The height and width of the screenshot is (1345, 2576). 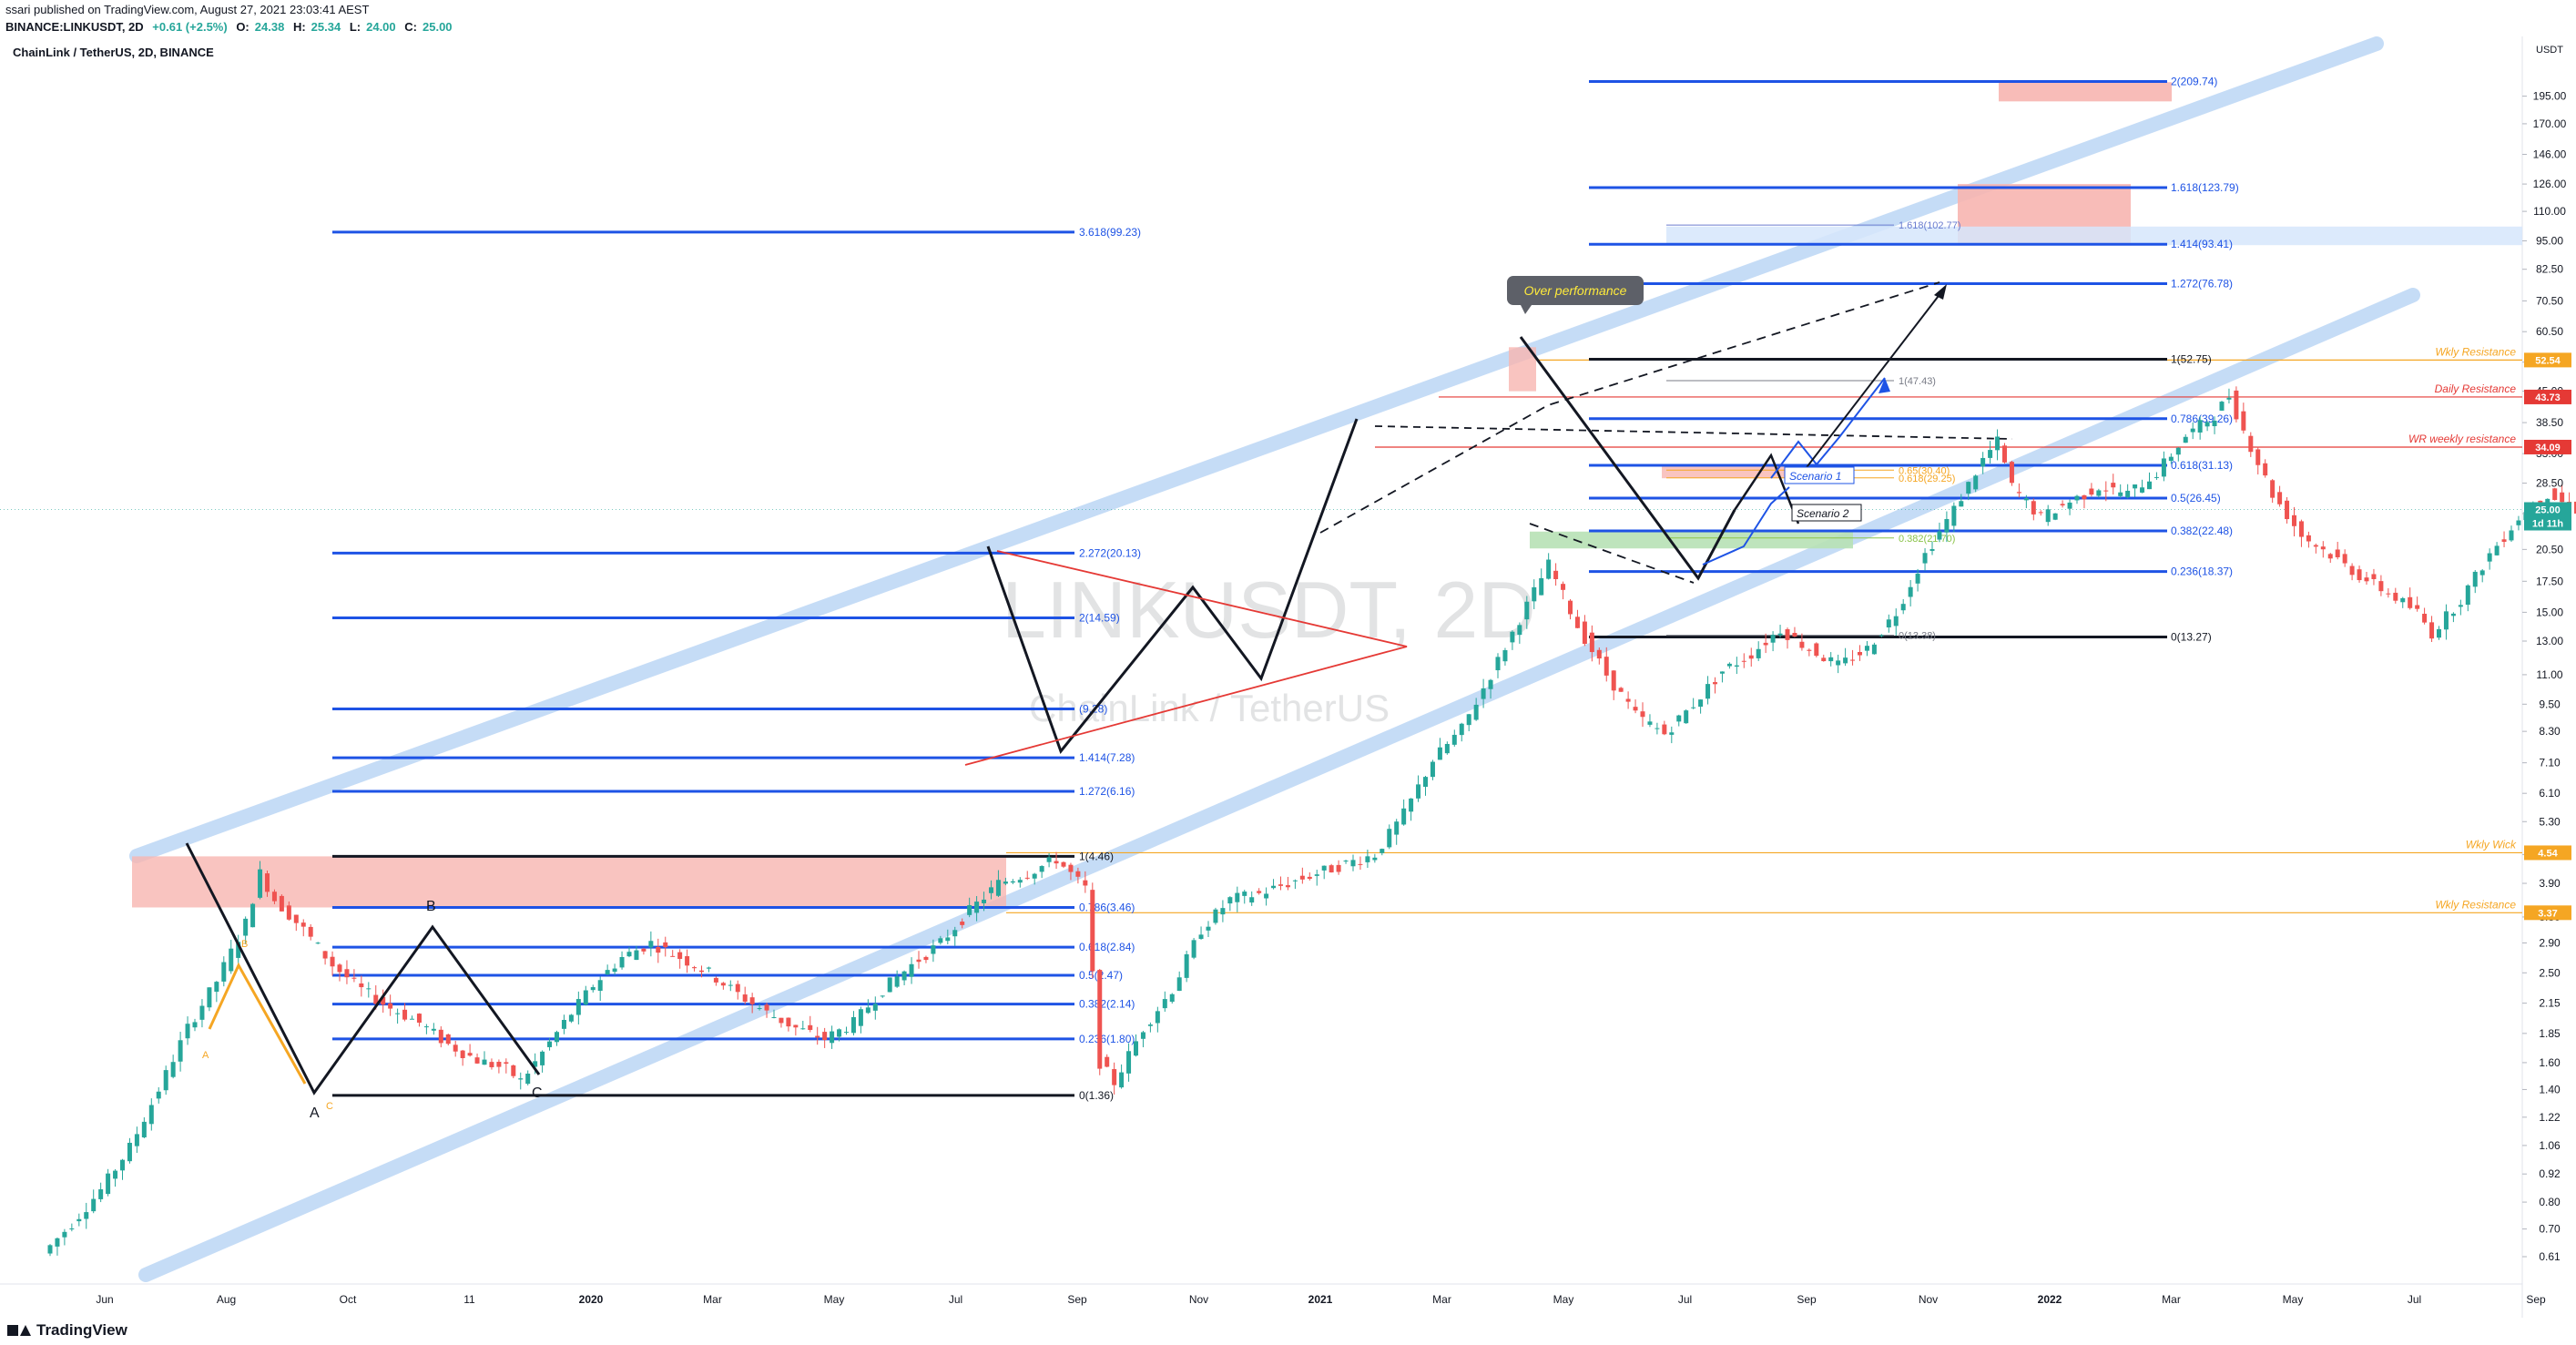 I want to click on time-tick-label: Oct, so click(x=348, y=1299).